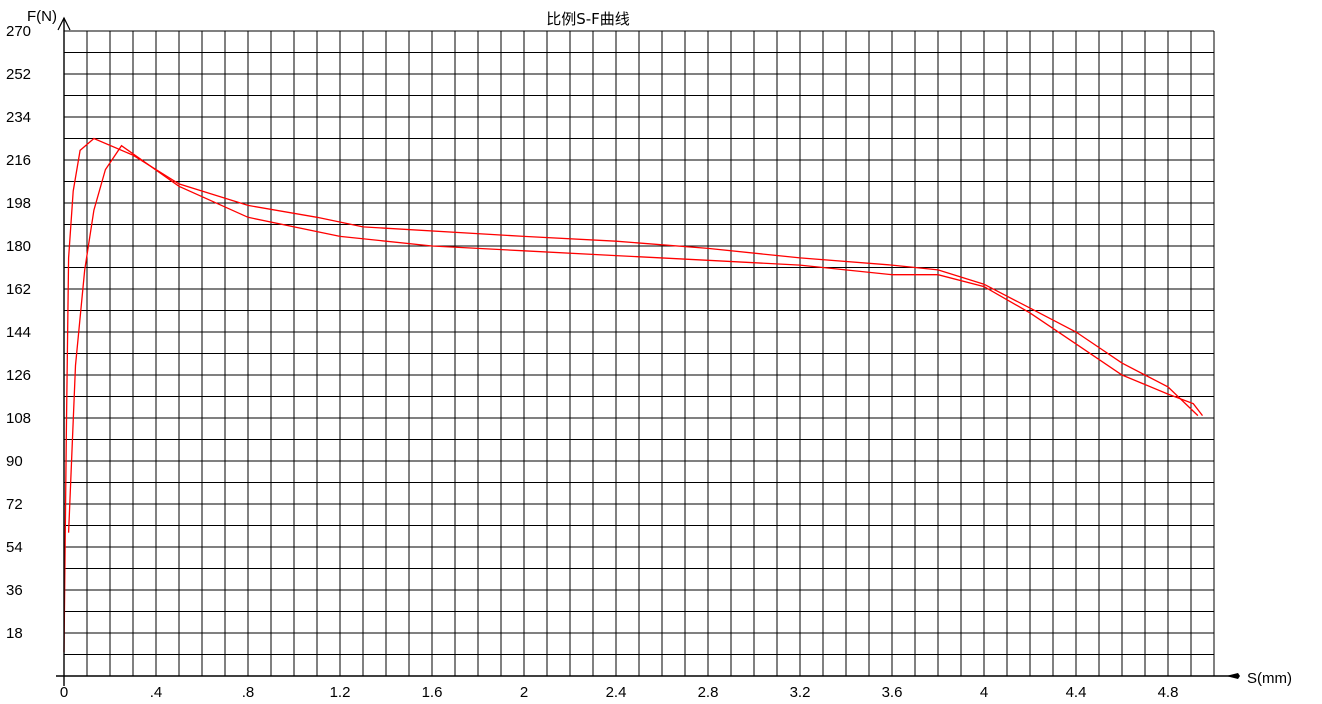  What do you see at coordinates (18, 289) in the screenshot?
I see `y-tick-label: 162` at bounding box center [18, 289].